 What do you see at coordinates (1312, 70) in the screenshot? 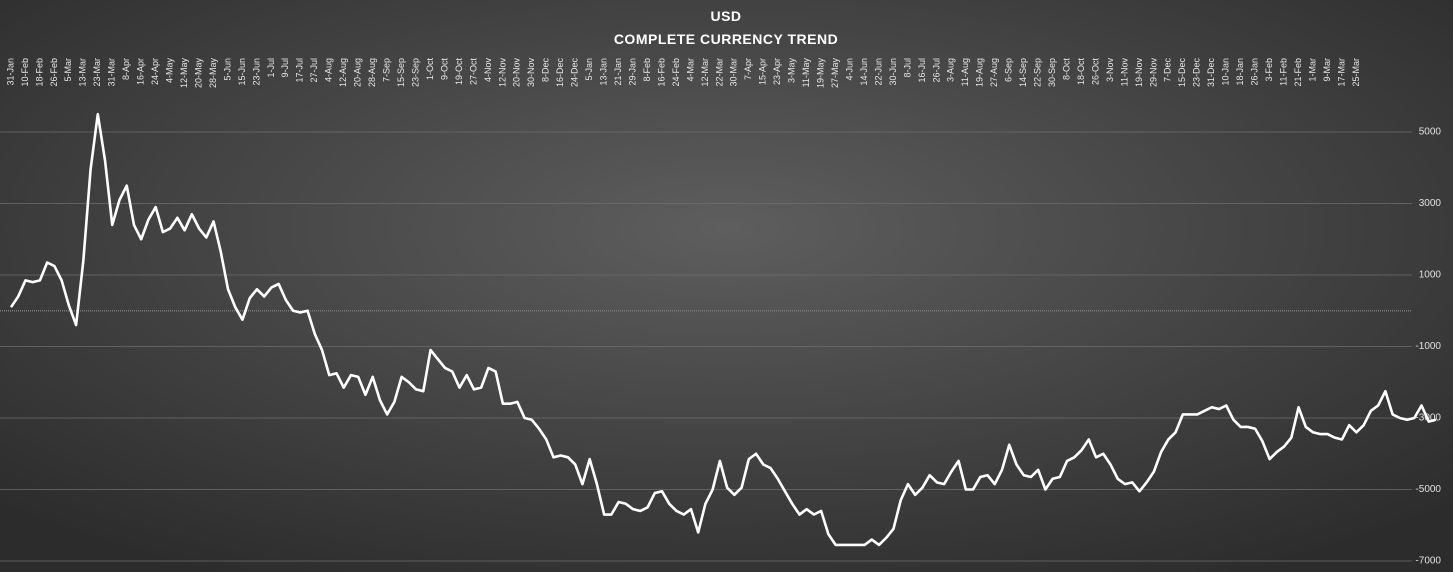
I see `x-tick-label: 1-Mar` at bounding box center [1312, 70].